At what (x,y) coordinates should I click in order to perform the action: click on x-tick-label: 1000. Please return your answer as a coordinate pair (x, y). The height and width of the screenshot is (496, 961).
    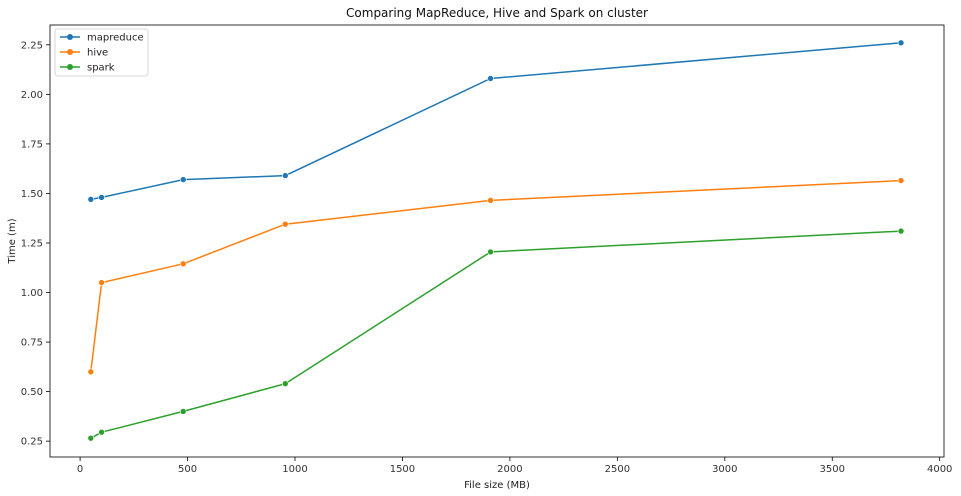
    Looking at the image, I should click on (294, 469).